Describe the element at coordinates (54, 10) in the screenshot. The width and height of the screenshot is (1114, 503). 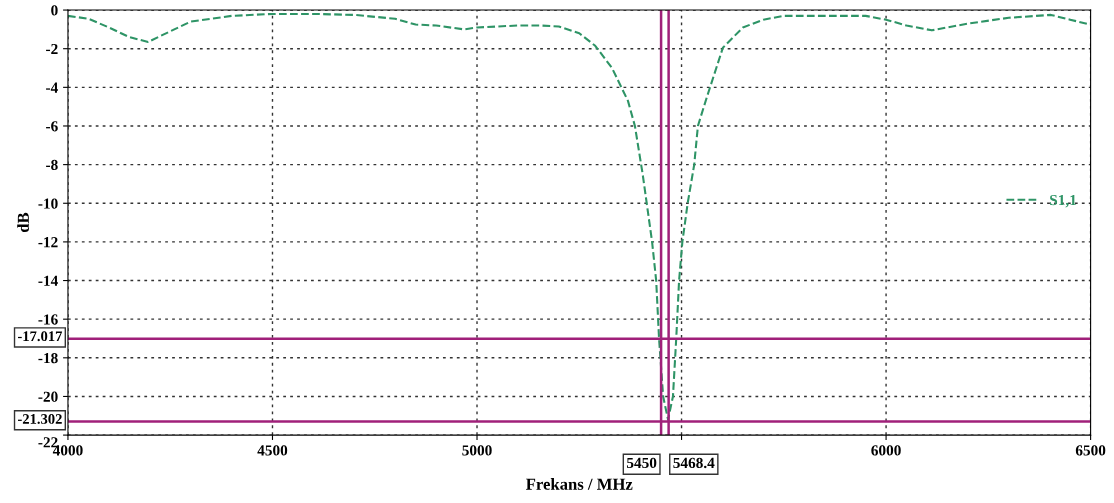
I see `y-tick-label: 0` at that location.